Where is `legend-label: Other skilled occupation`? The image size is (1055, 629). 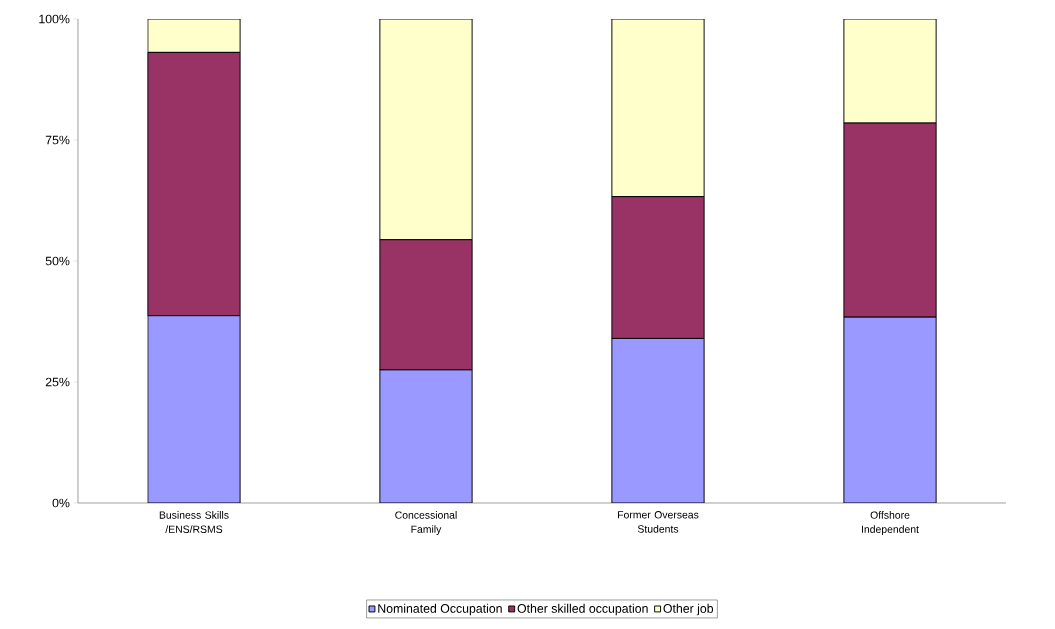
legend-label: Other skilled occupation is located at coordinates (582, 609).